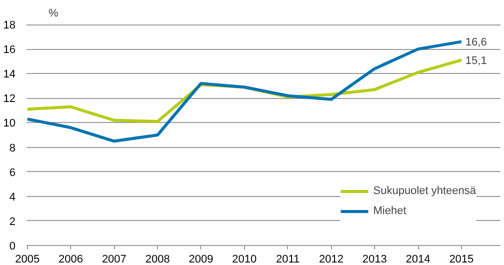  Describe the element at coordinates (53, 14) in the screenshot. I see `y-axis-title: %` at that location.